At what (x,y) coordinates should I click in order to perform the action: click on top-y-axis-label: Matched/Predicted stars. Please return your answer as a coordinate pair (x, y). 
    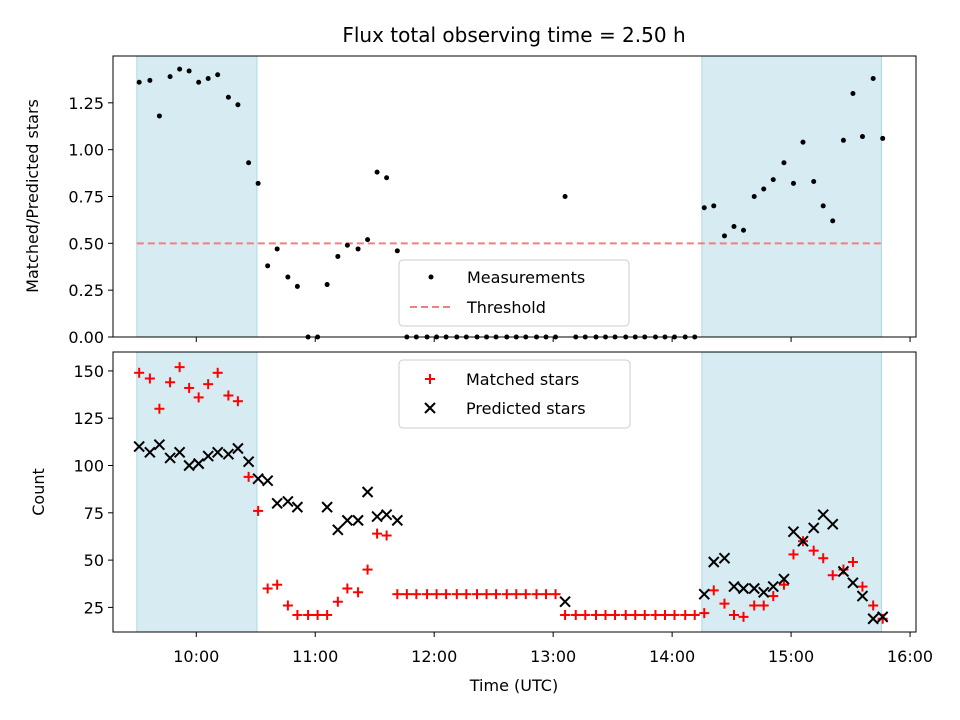
    Looking at the image, I should click on (32, 196).